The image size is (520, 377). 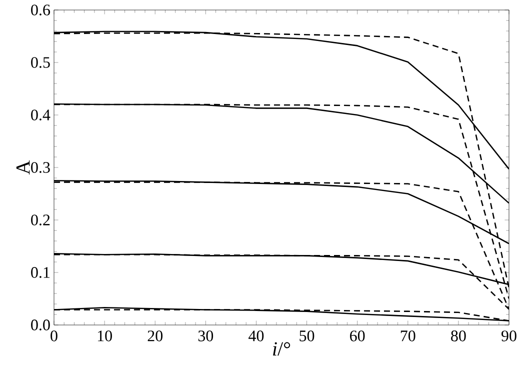 What do you see at coordinates (40, 10) in the screenshot?
I see `y-tick-label: 0.6` at bounding box center [40, 10].